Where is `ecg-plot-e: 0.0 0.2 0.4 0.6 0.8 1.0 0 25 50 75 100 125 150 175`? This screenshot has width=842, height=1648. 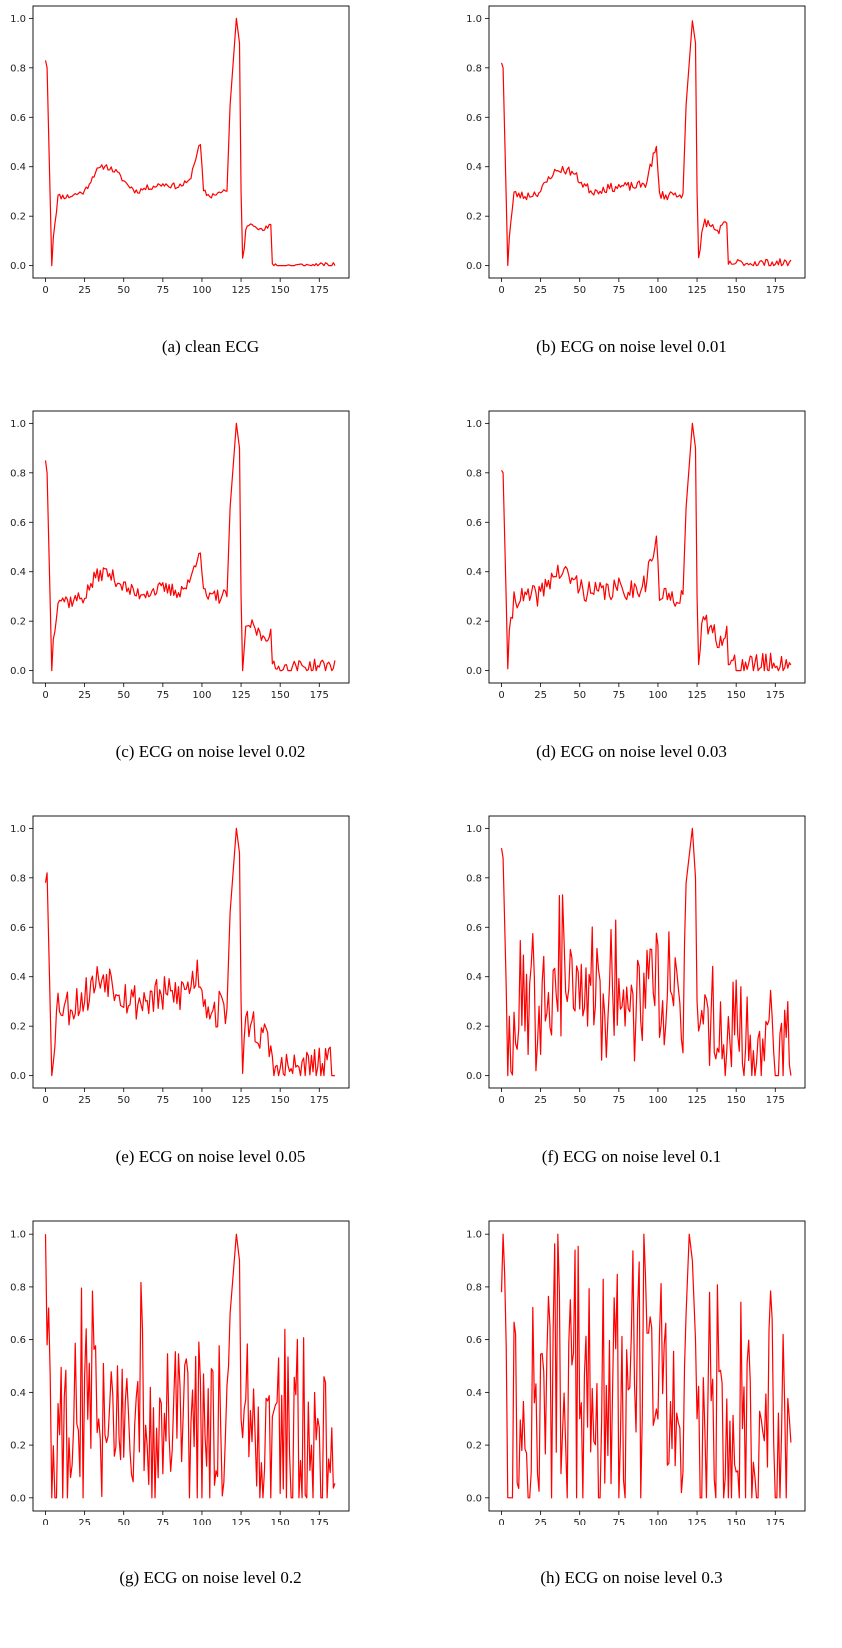 ecg-plot-e: 0.0 0.2 0.4 0.6 0.8 1.0 0 25 50 75 100 125 150 175 is located at coordinates (180, 960).